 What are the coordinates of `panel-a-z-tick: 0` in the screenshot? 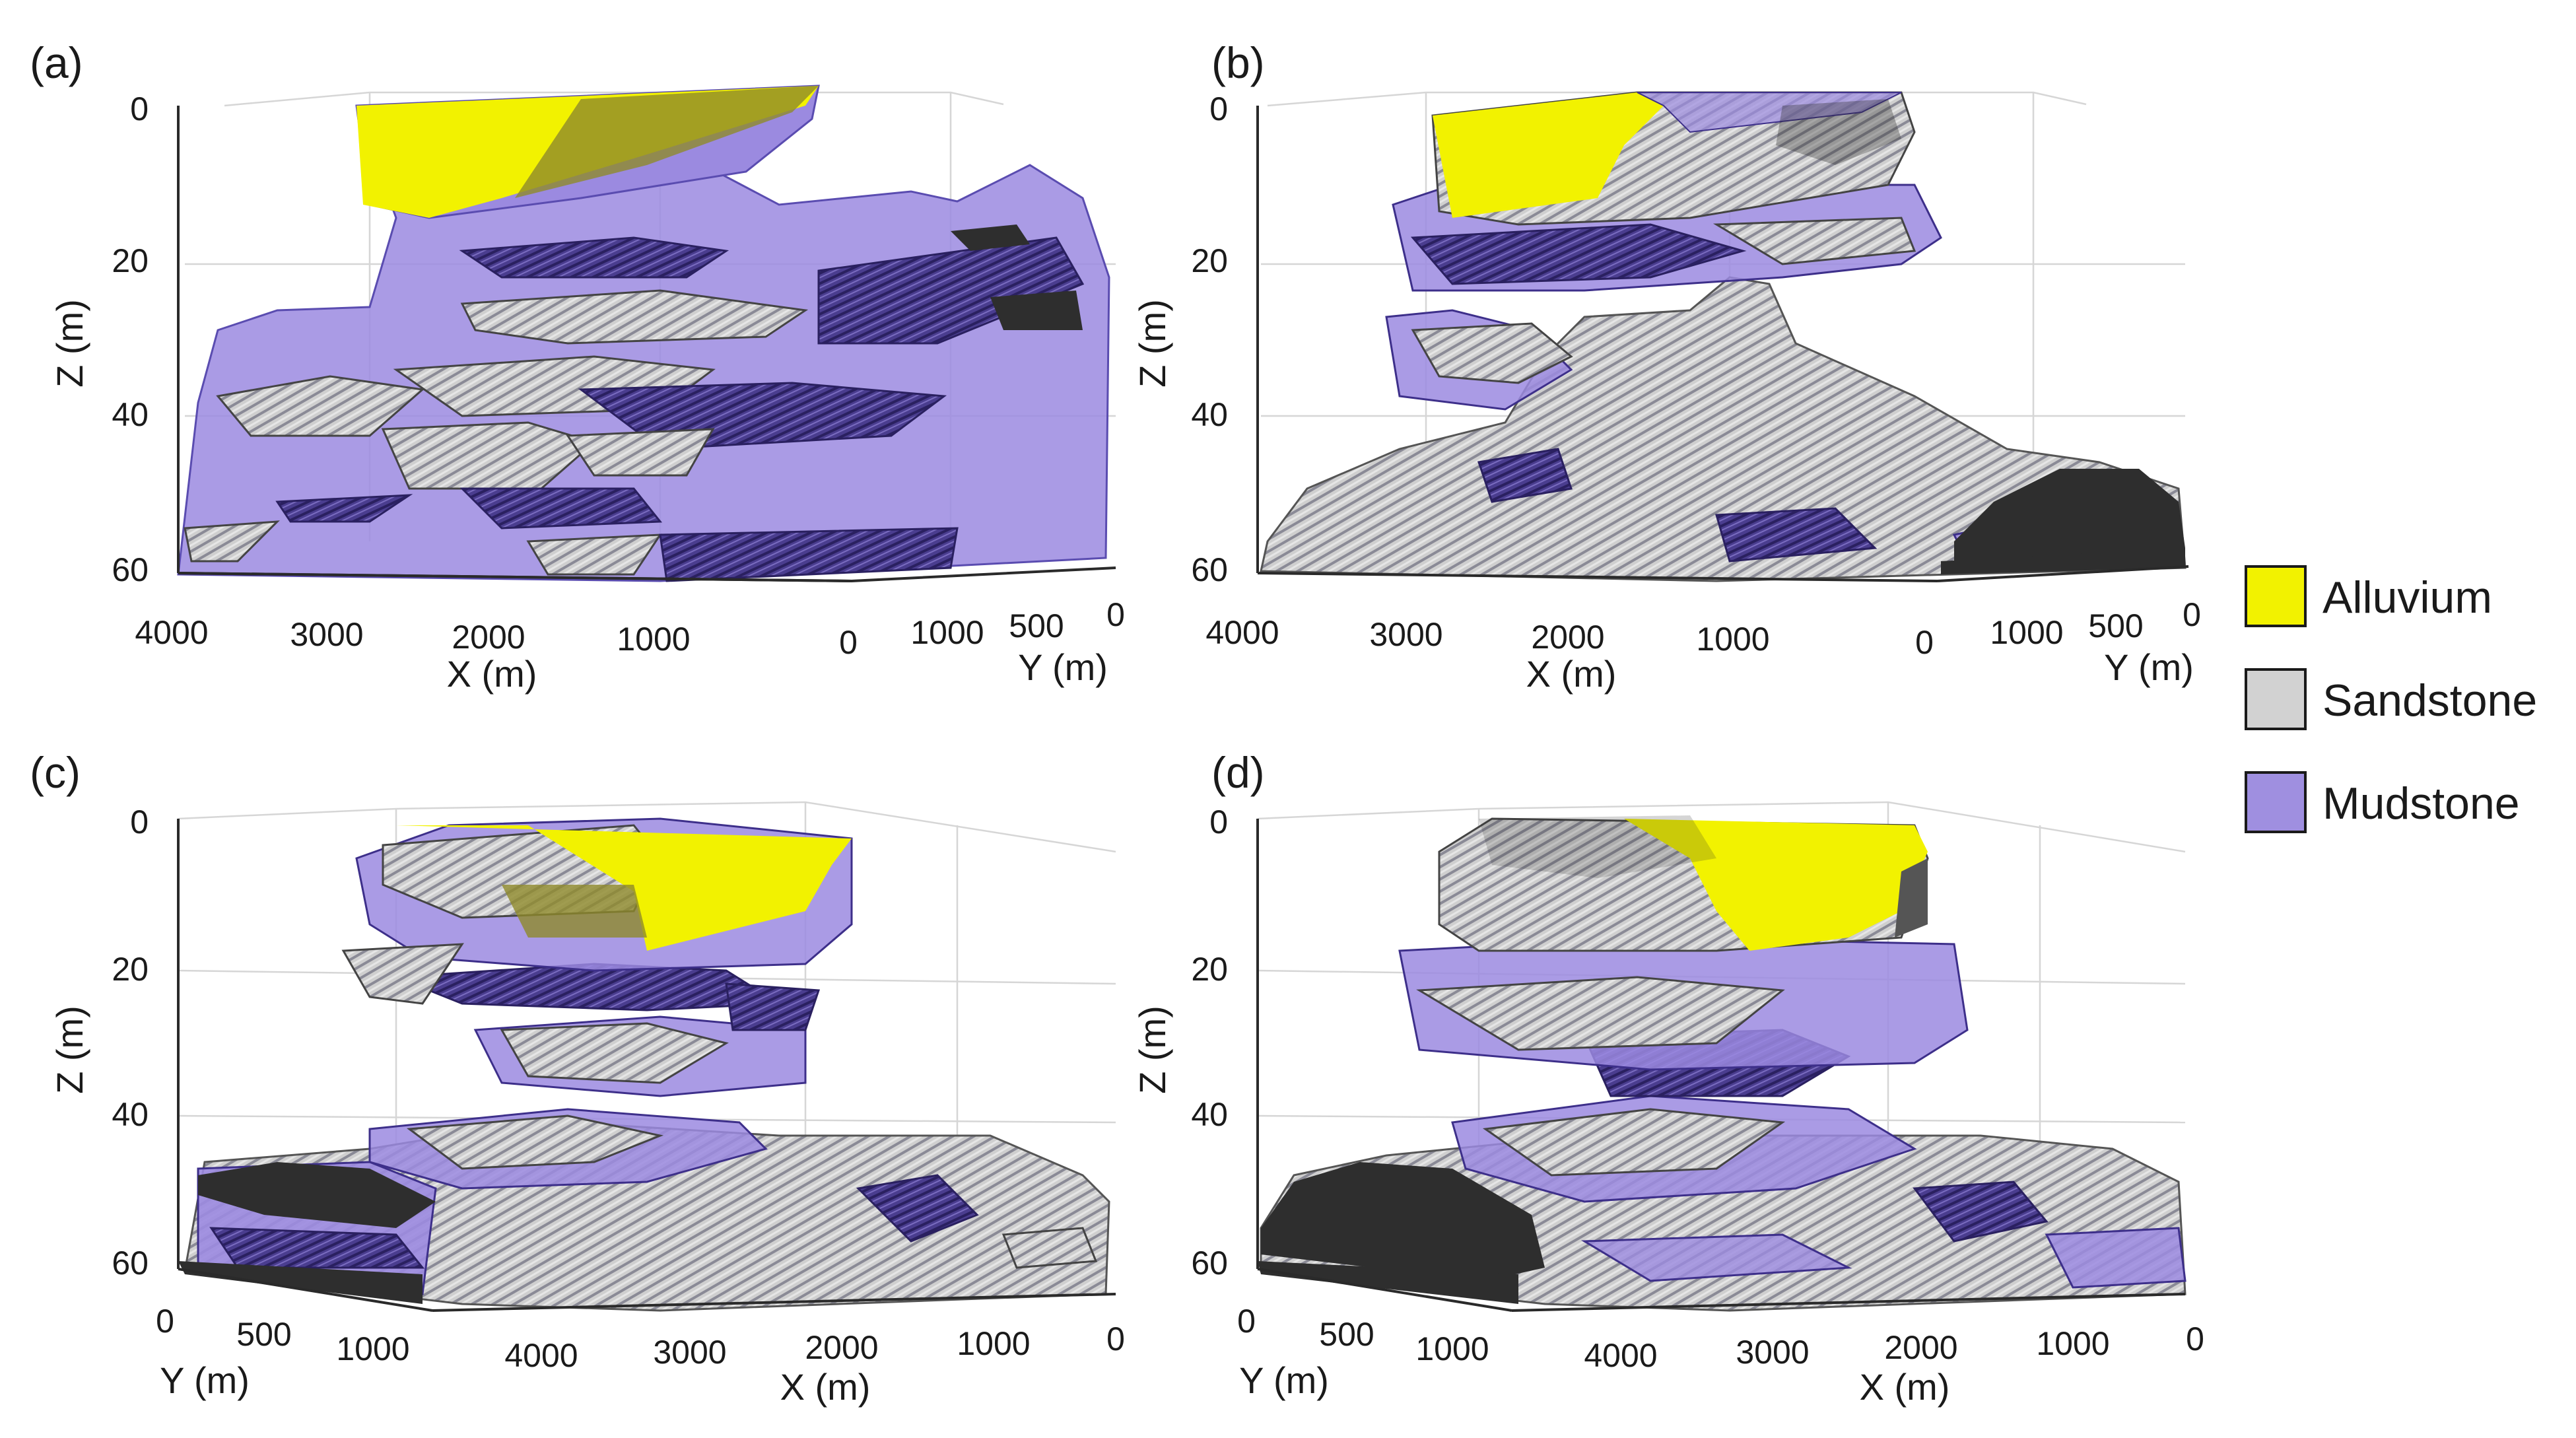 It's located at (139, 108).